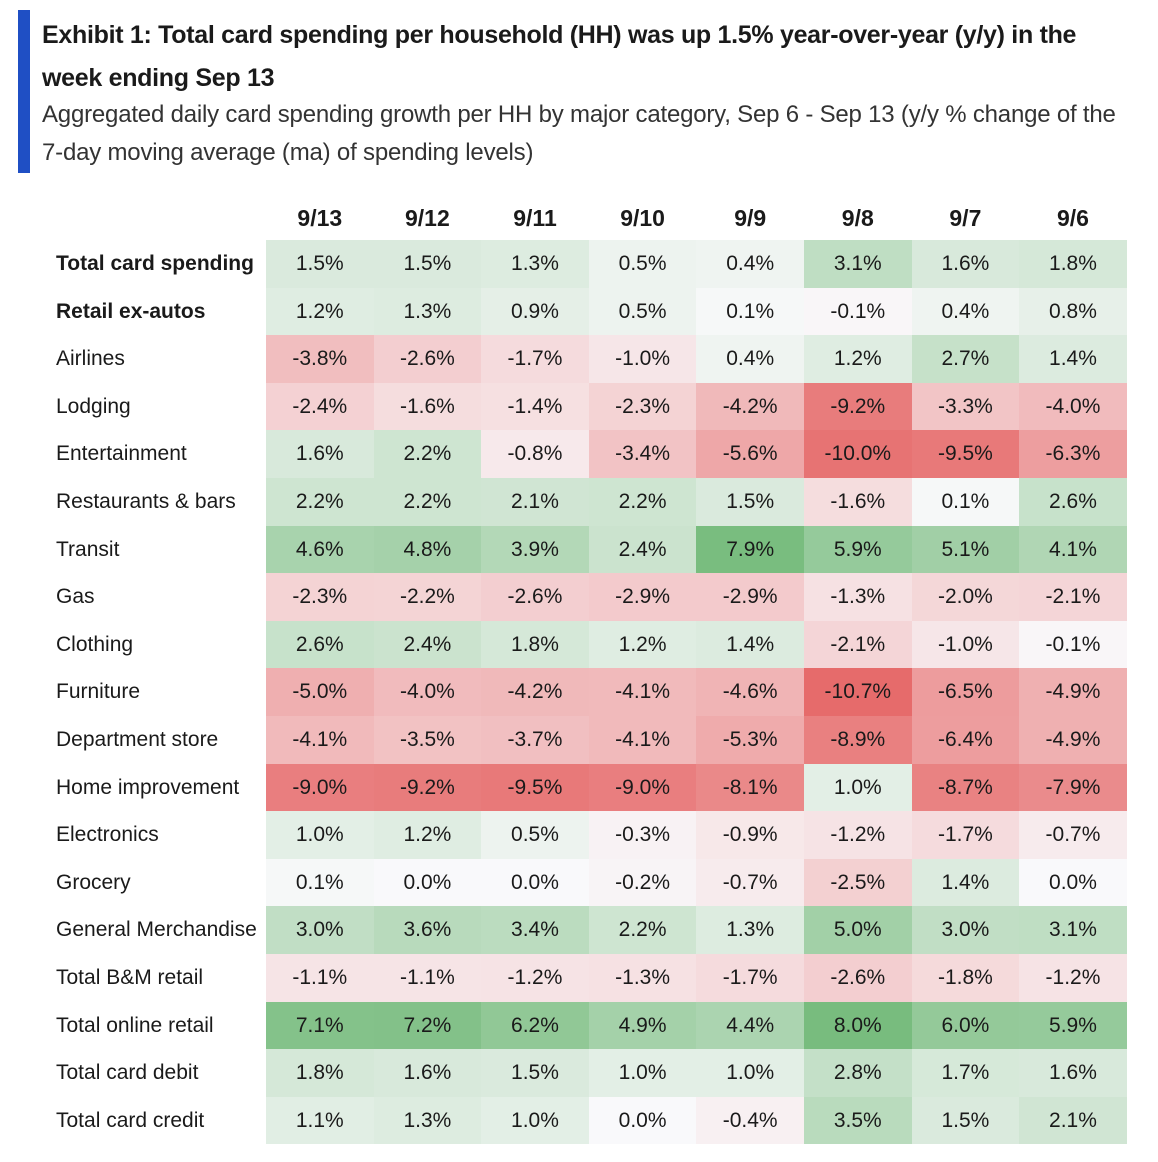 The image size is (1158, 1162). Describe the element at coordinates (535, 787) in the screenshot. I see `heatmap-cell: -9.5%` at that location.